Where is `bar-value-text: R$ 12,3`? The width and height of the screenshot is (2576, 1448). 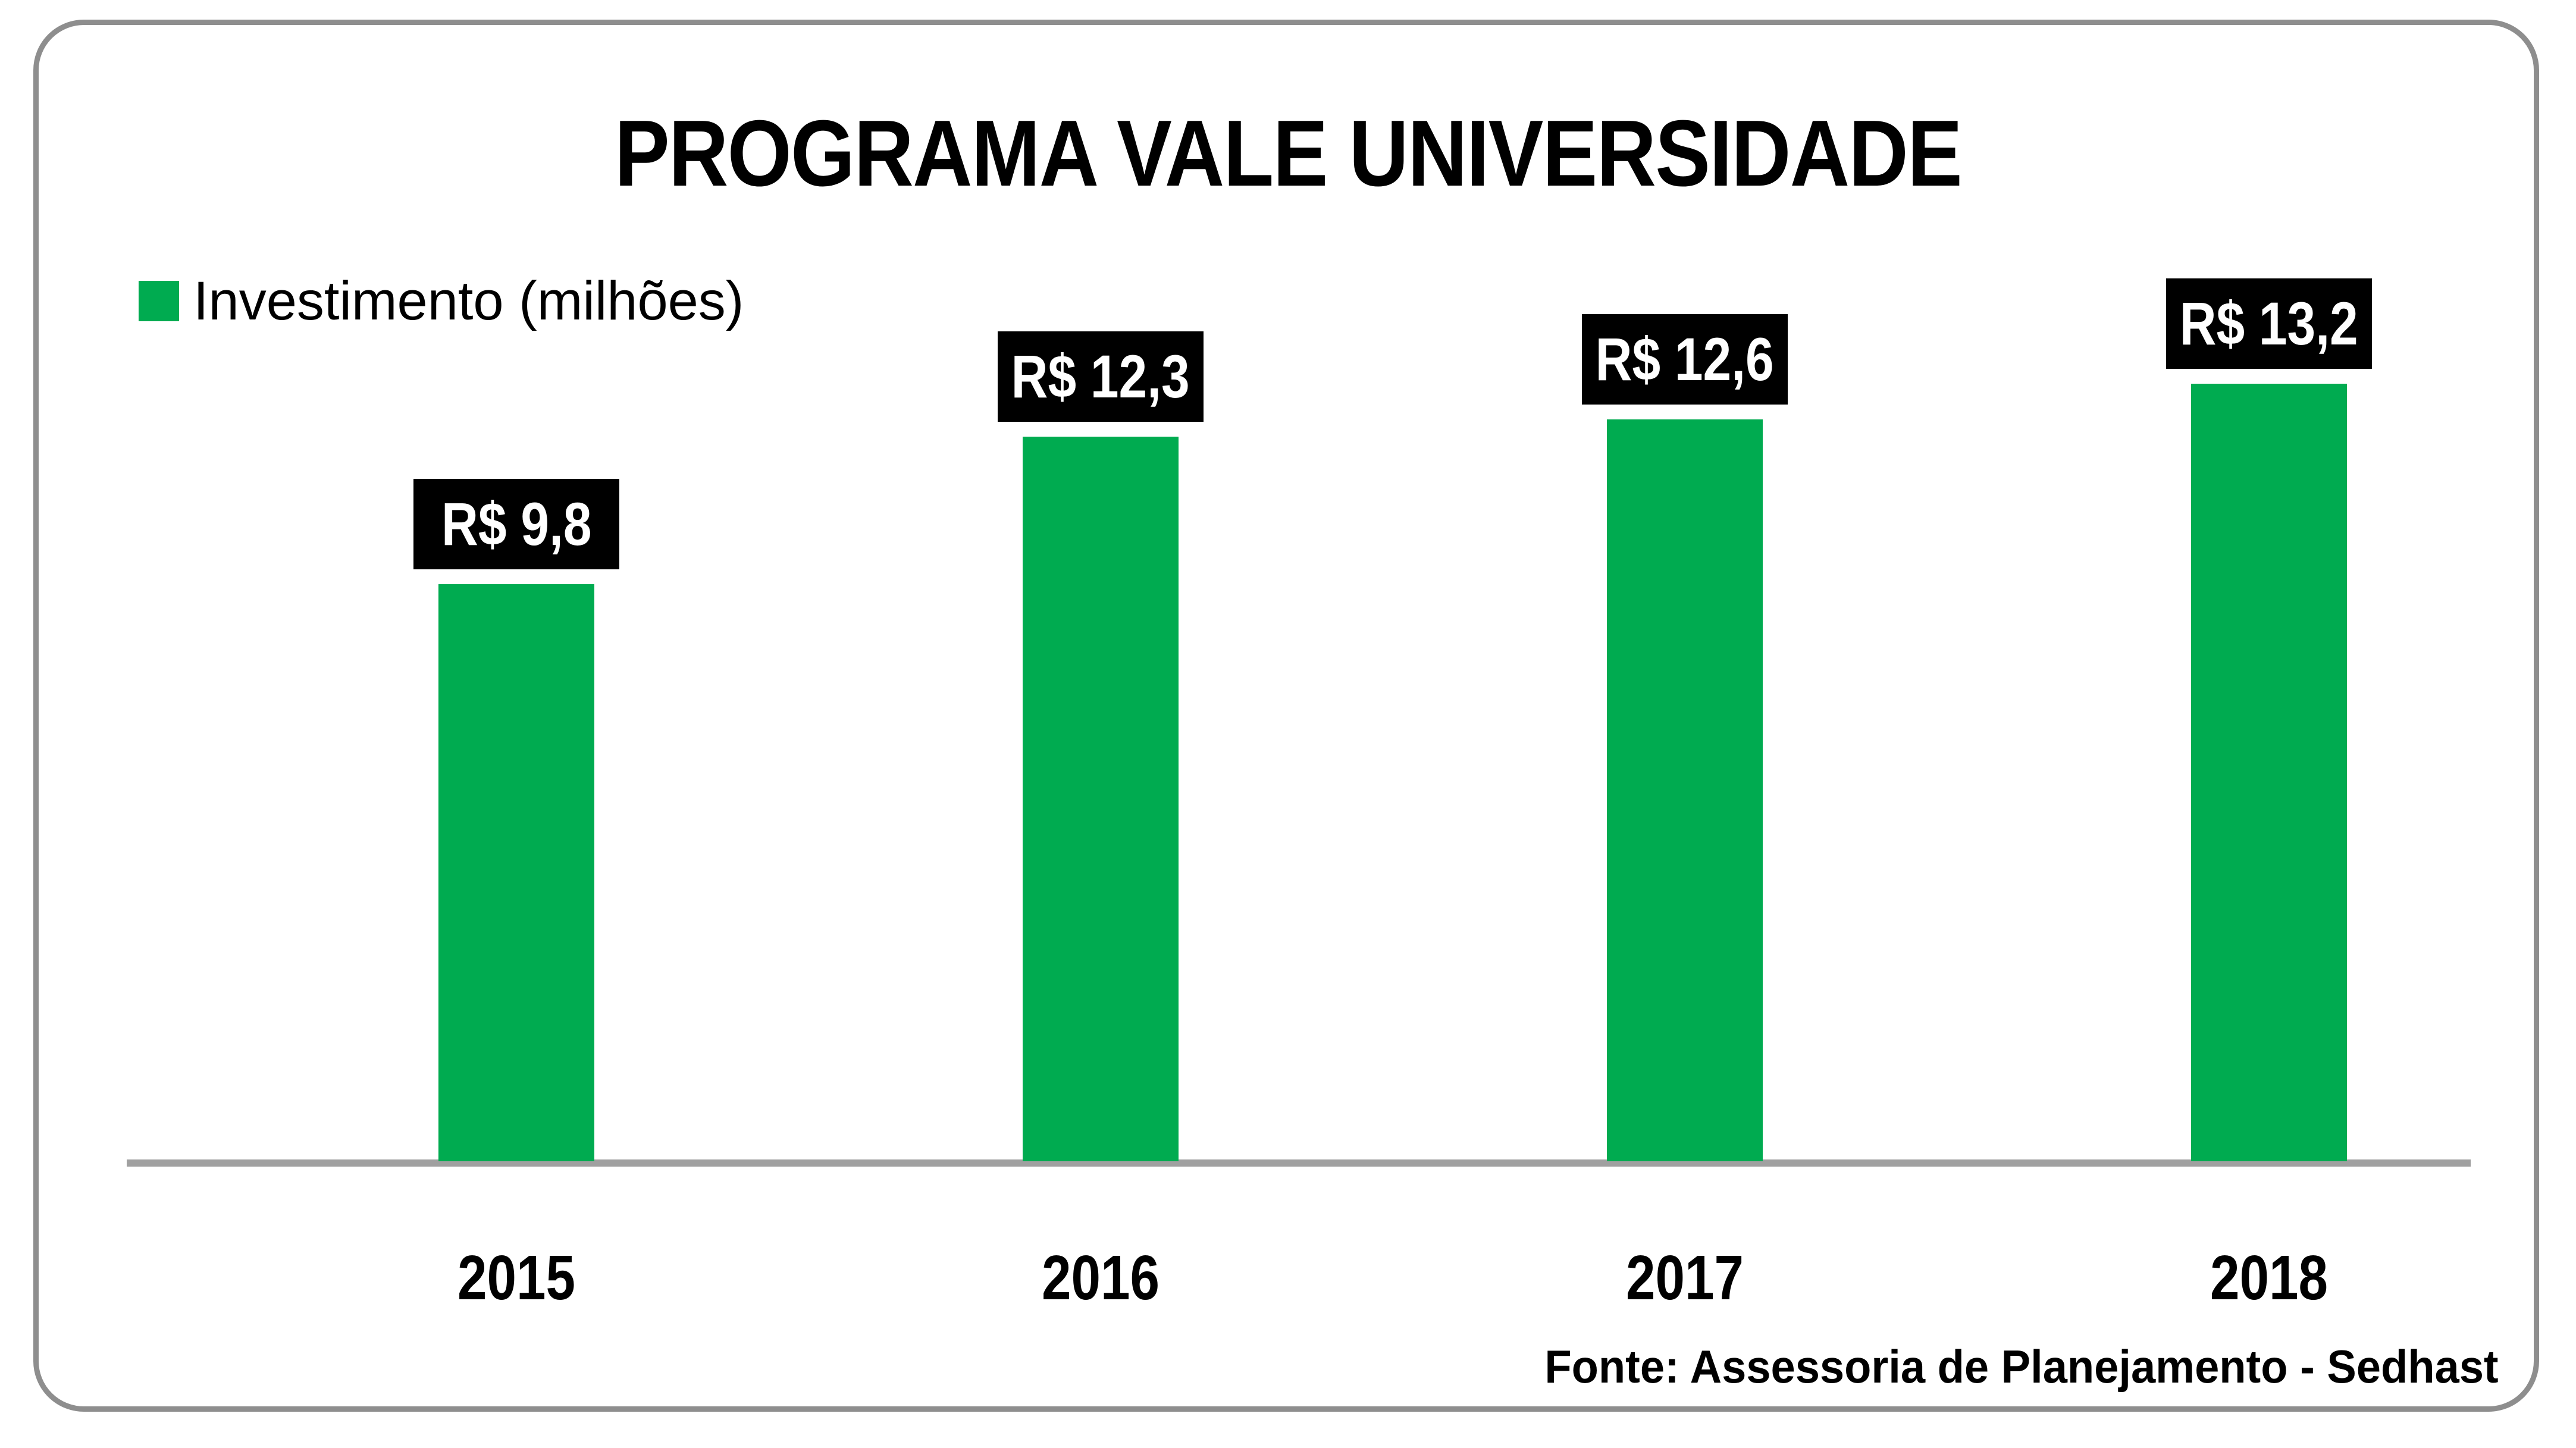 bar-value-text: R$ 12,3 is located at coordinates (1101, 376).